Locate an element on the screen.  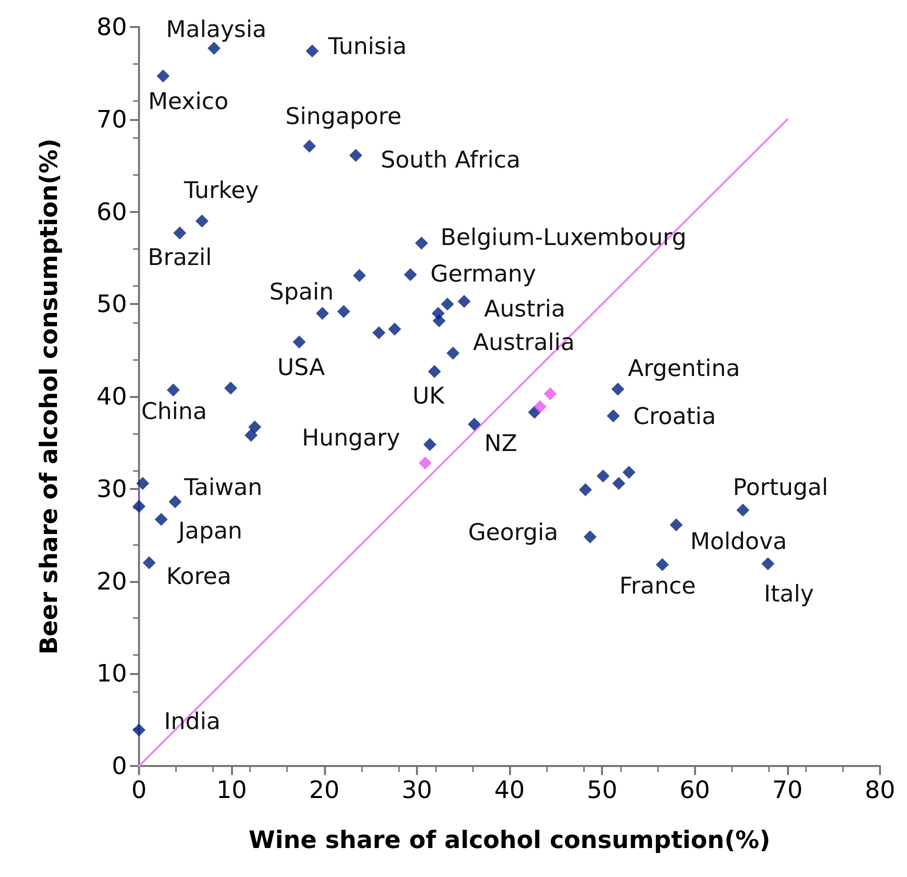
annotation: Germany is located at coordinates (483, 275).